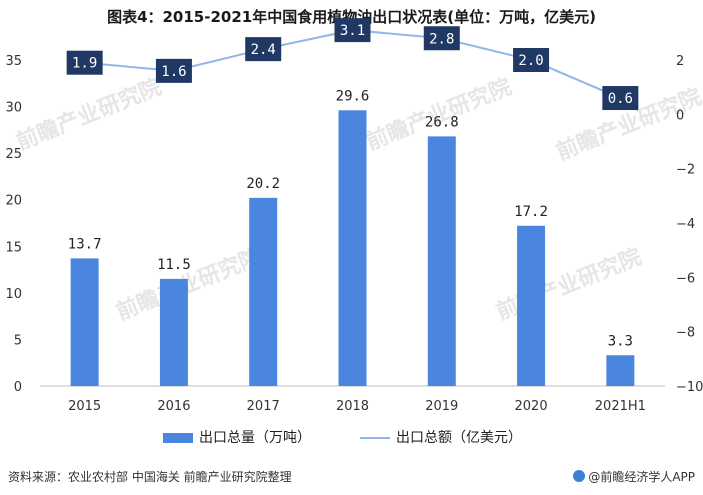 This screenshot has width=703, height=495. I want to click on bar-value-label: 11.5, so click(174, 265).